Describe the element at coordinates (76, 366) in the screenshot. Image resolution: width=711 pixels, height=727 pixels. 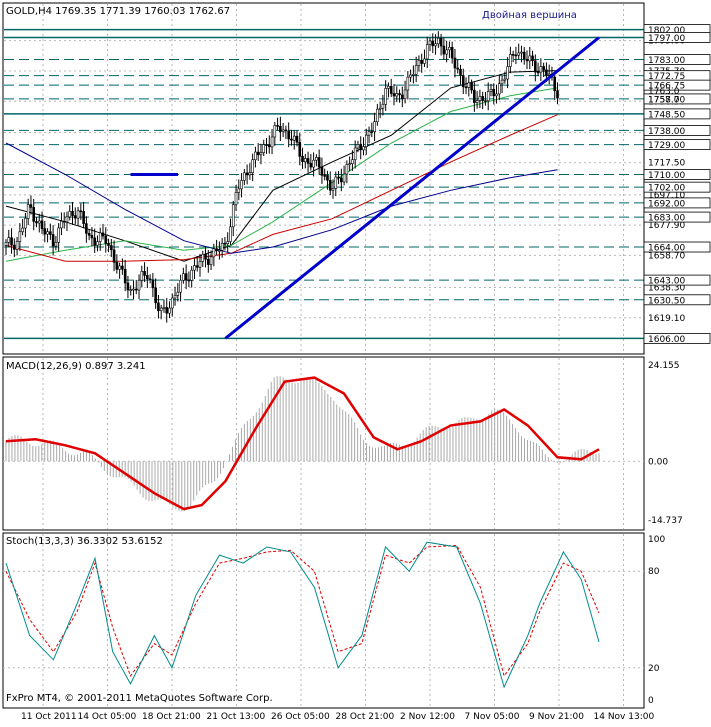
I see `macd-title: MACD(12,26,9) 0.897 3.241` at that location.